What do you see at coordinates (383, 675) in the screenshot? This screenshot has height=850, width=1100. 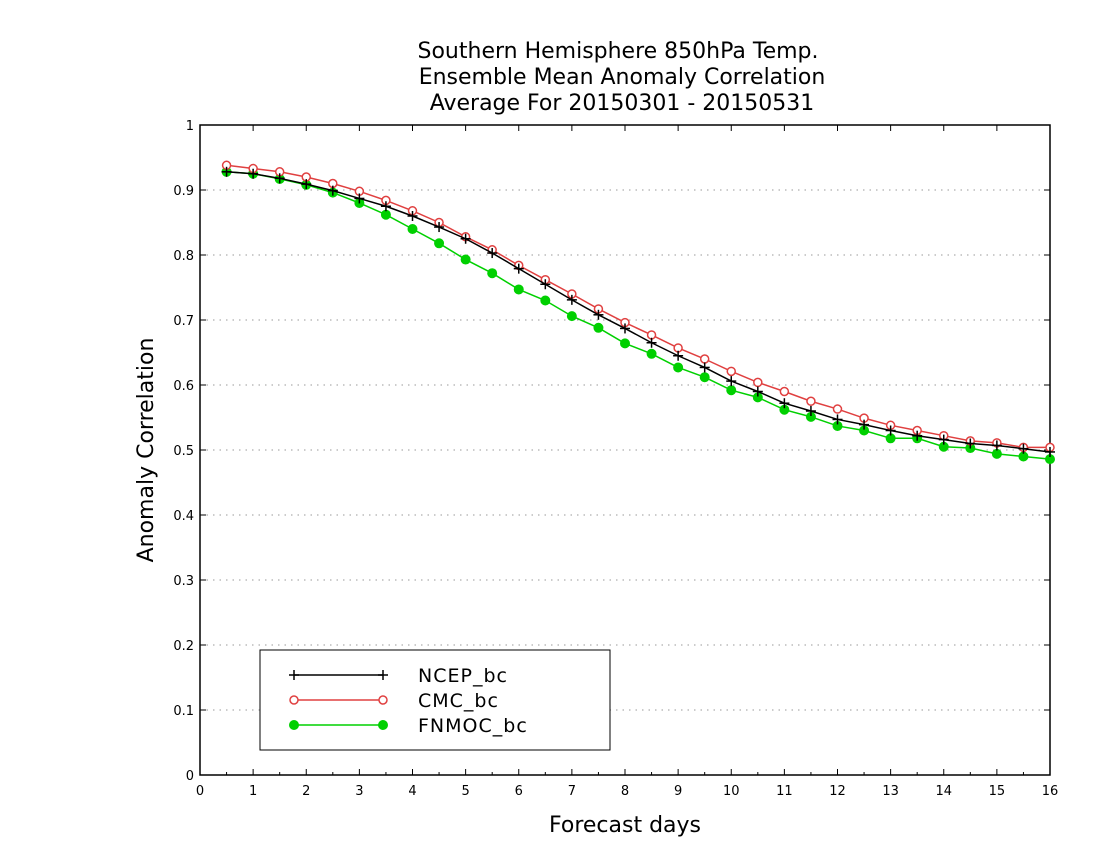 I see `legend-marker-end-ncep-bc` at bounding box center [383, 675].